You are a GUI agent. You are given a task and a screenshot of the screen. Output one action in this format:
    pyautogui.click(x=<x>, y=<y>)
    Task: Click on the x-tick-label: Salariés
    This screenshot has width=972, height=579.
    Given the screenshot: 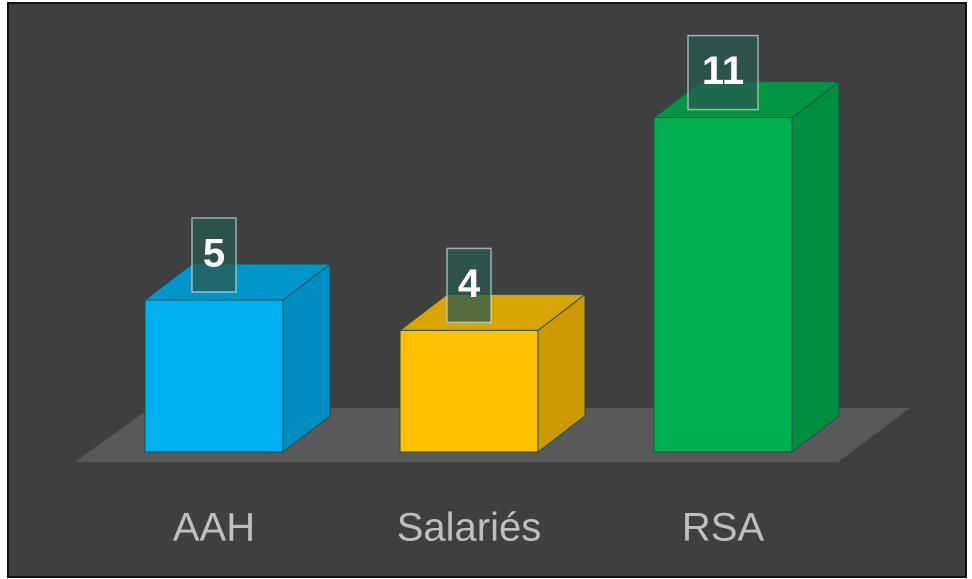 What is the action you would take?
    pyautogui.click(x=469, y=528)
    